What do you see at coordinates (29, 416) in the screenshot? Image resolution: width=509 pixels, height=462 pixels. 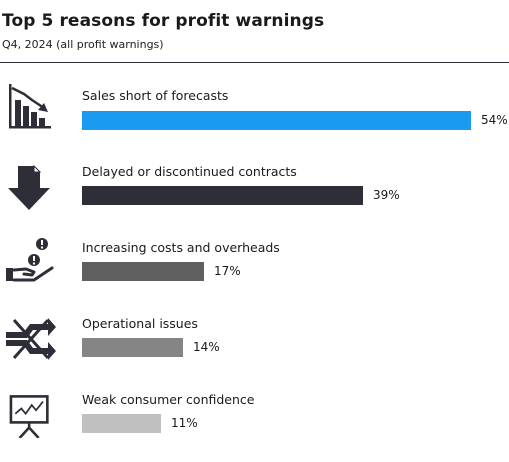 I see `presentation-board-icon` at bounding box center [29, 416].